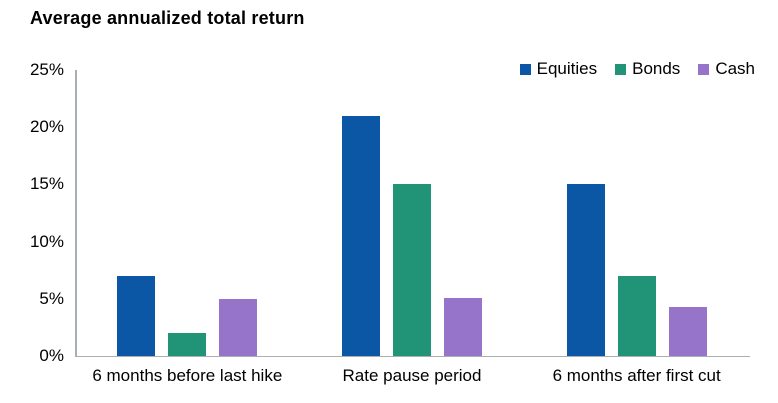 This screenshot has width=778, height=403. I want to click on legend-item-bonds: Bonds, so click(647, 69).